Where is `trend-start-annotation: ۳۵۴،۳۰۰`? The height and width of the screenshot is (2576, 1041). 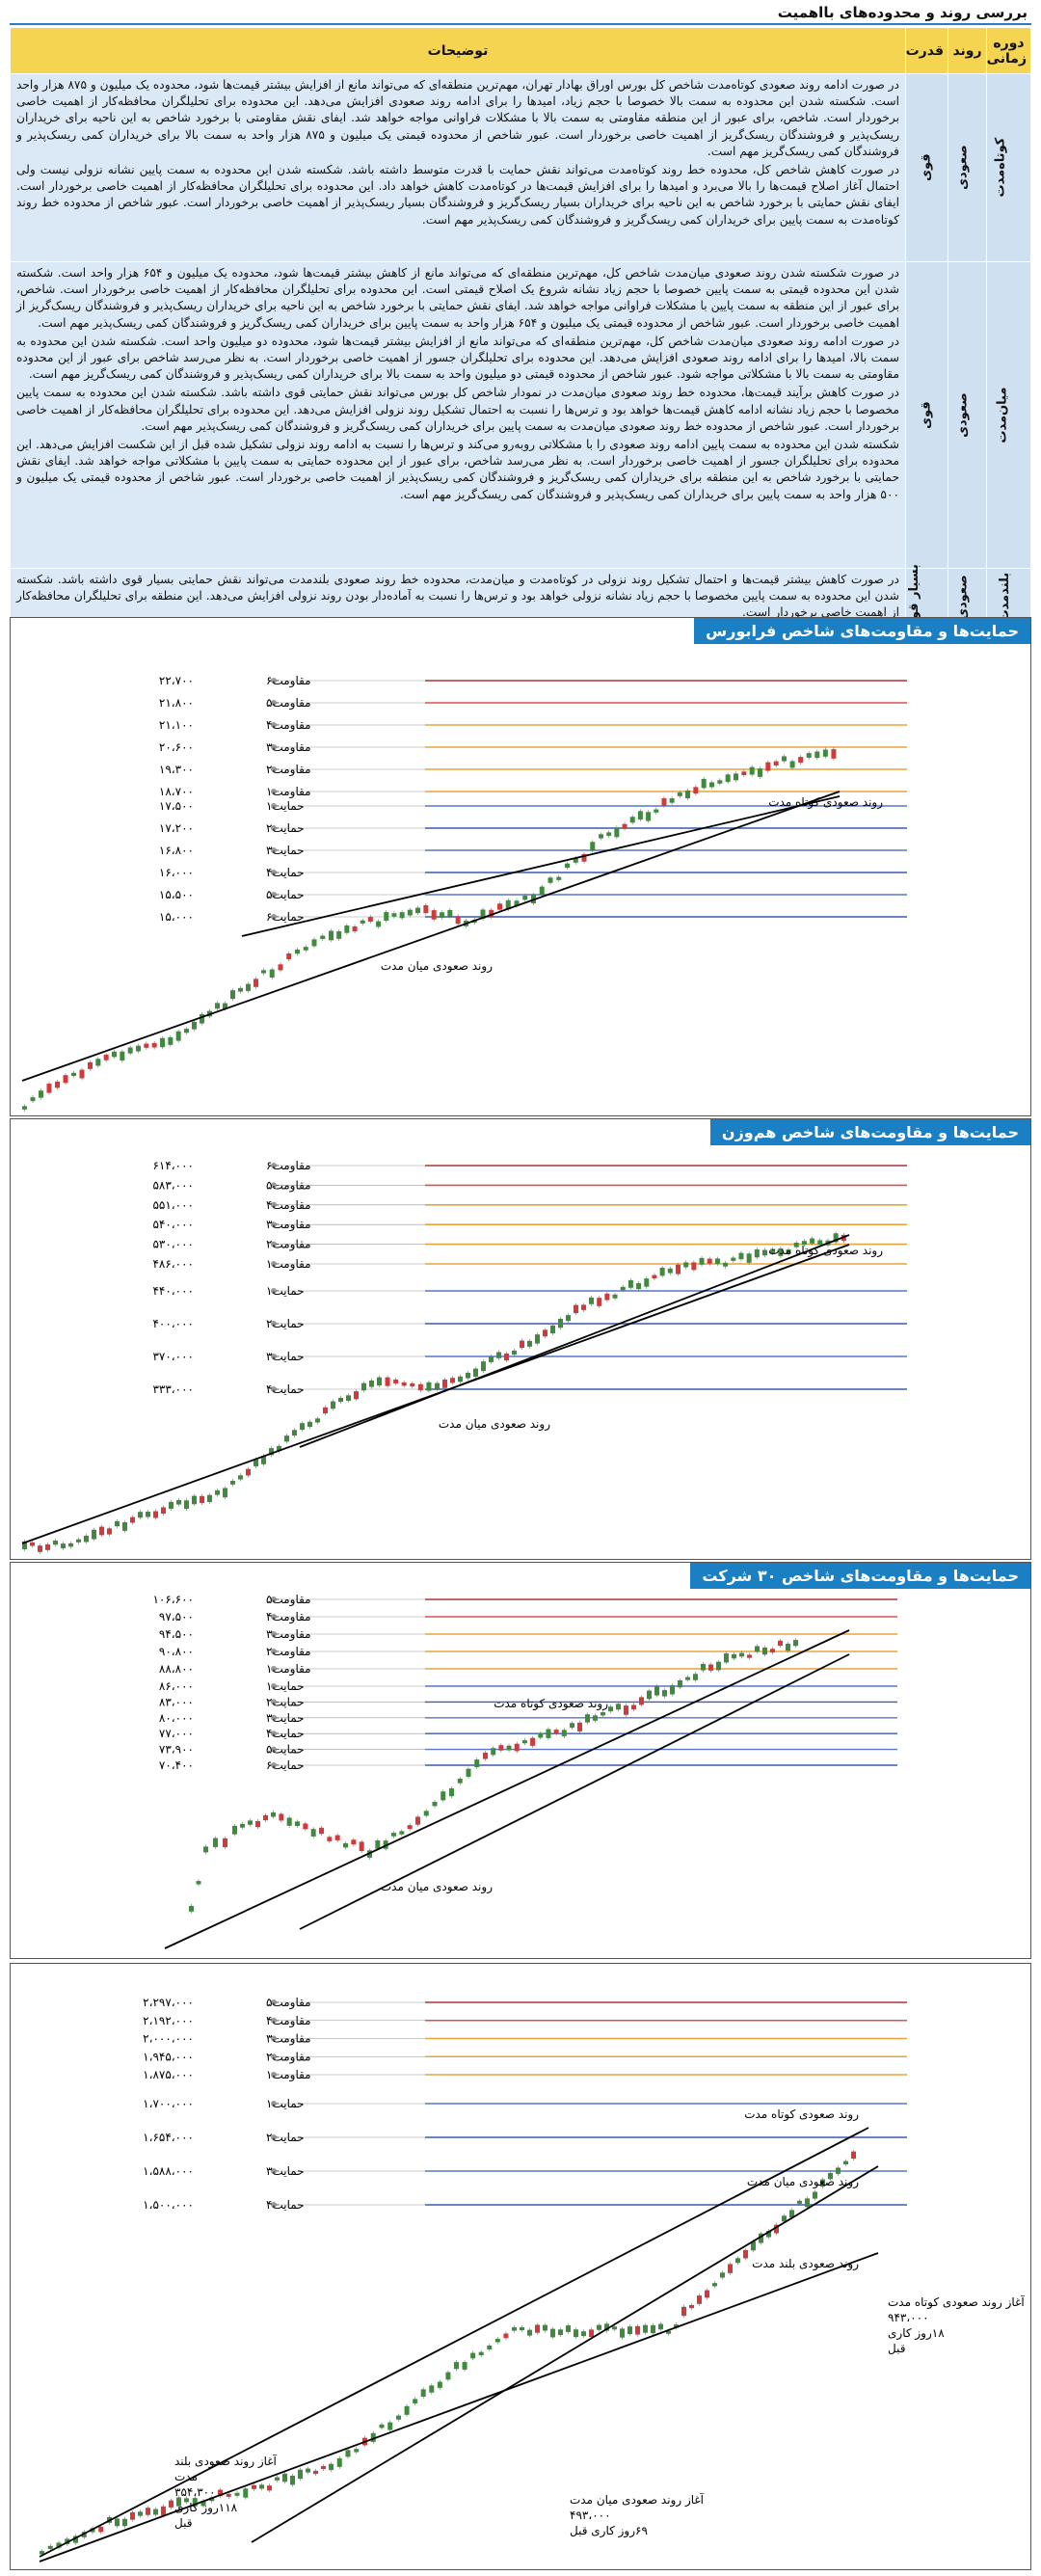
trend-start-annotation: ۳۵۴،۳۰۰ is located at coordinates (195, 2492).